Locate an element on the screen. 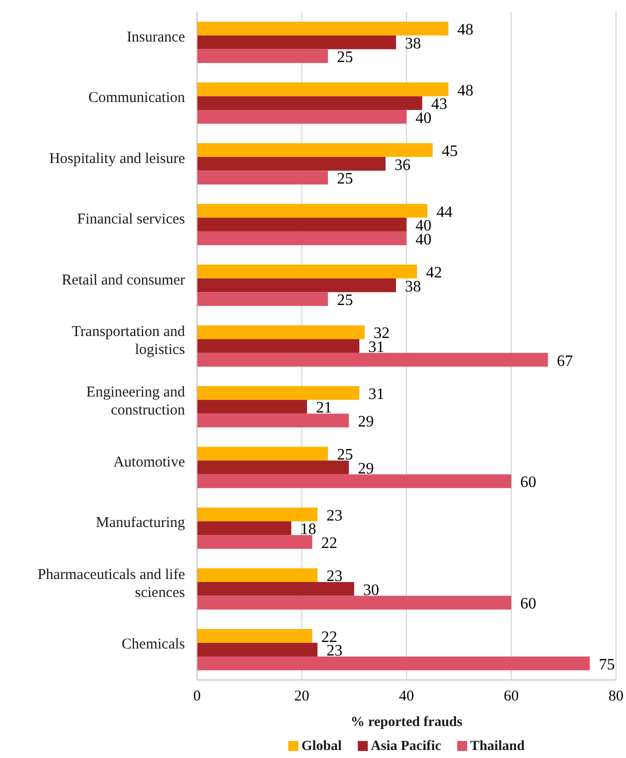 This screenshot has height=758, width=626. data-label: 44 is located at coordinates (444, 212).